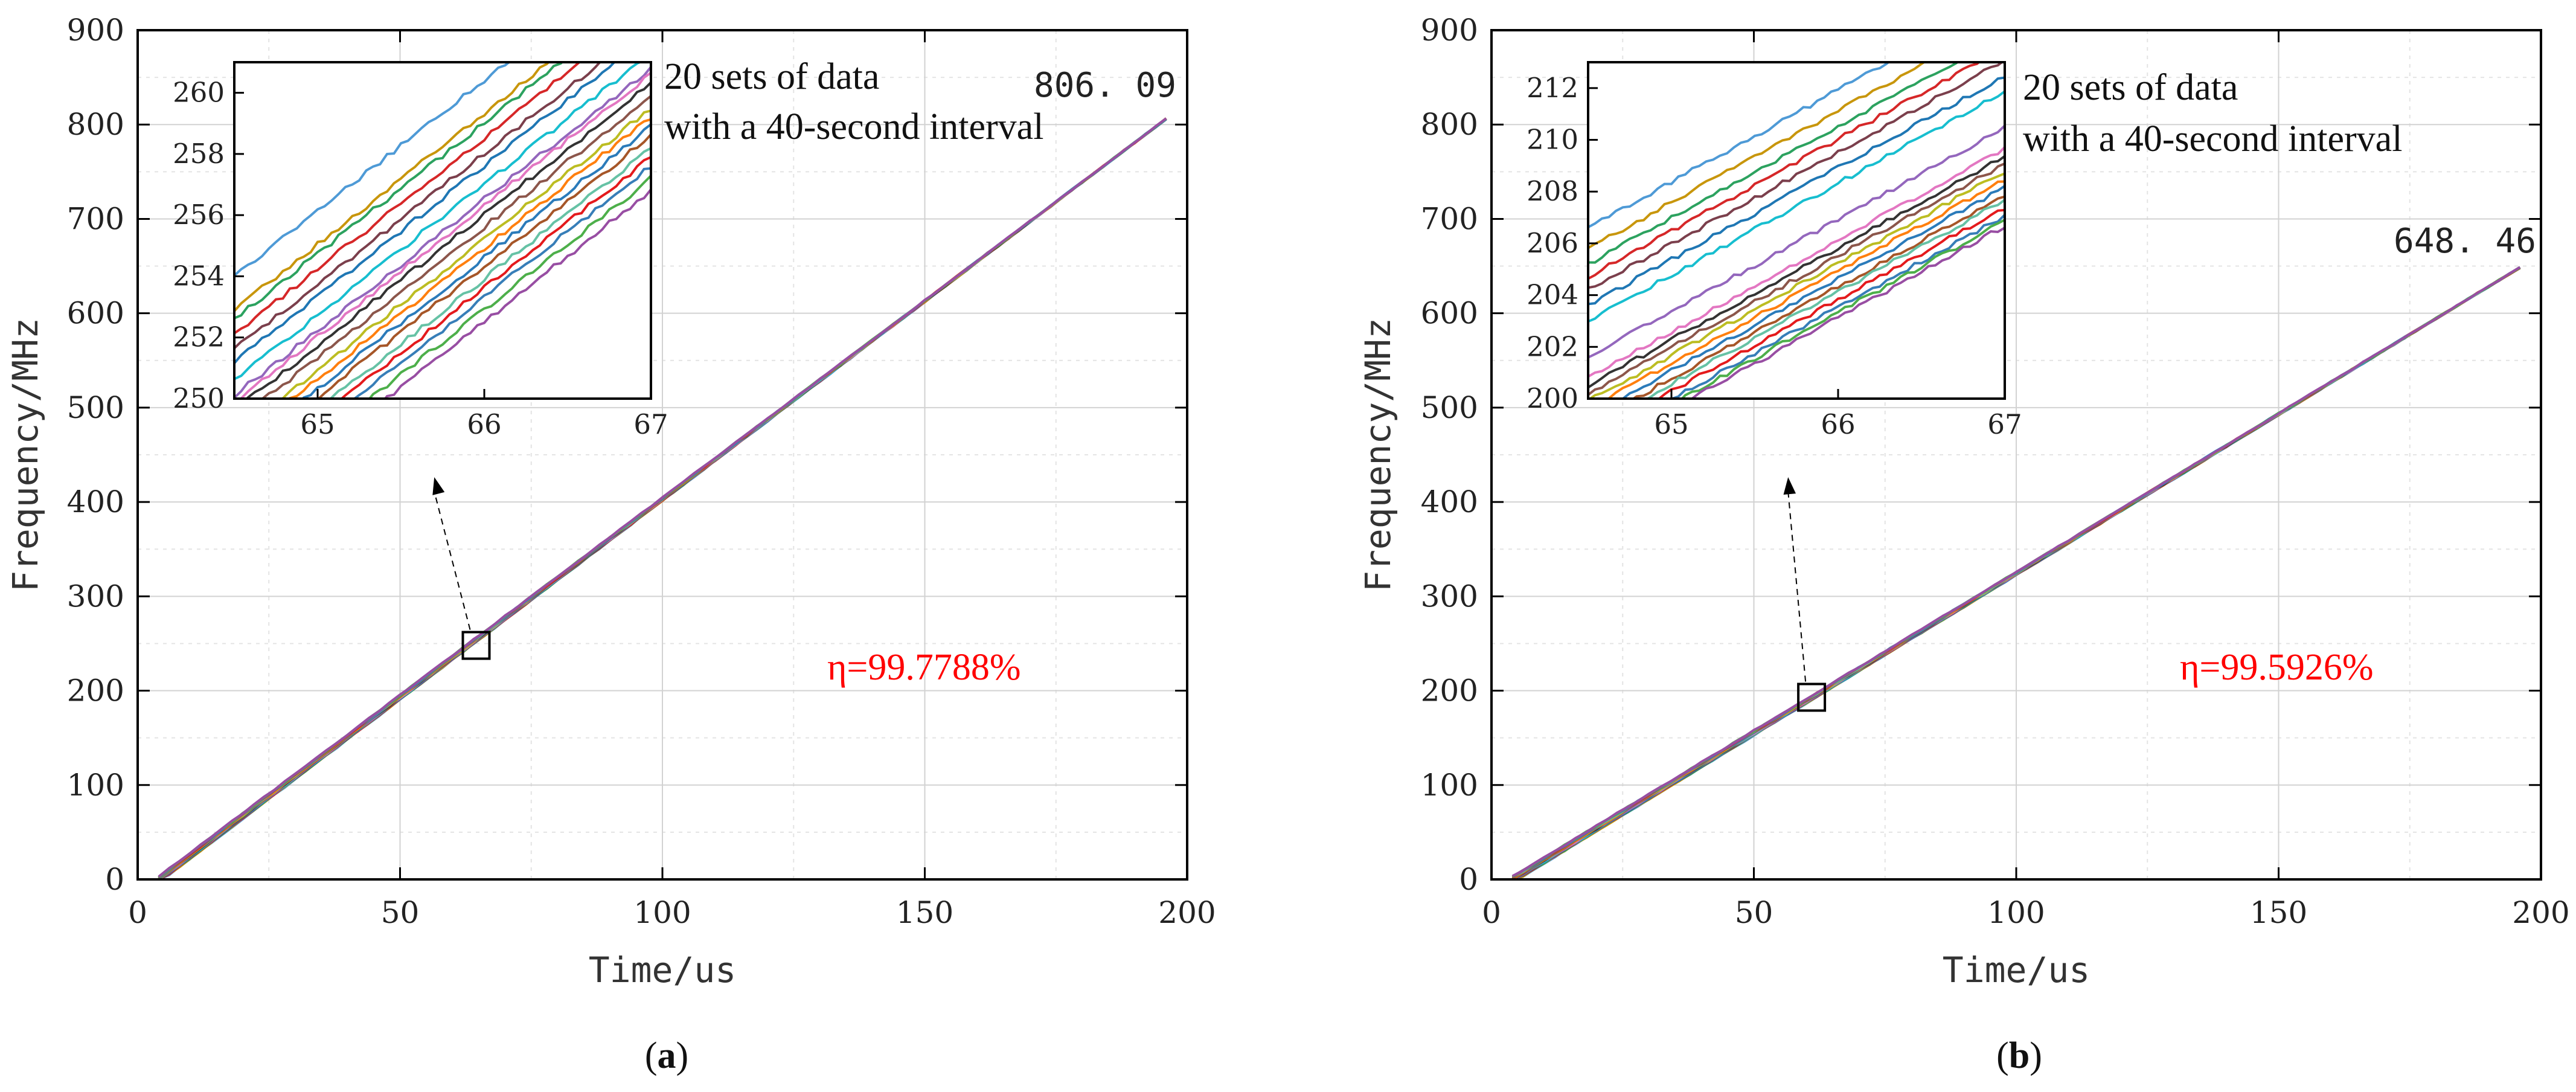 Image resolution: width=2576 pixels, height=1092 pixels. I want to click on panel-caption: (a), so click(666, 1055).